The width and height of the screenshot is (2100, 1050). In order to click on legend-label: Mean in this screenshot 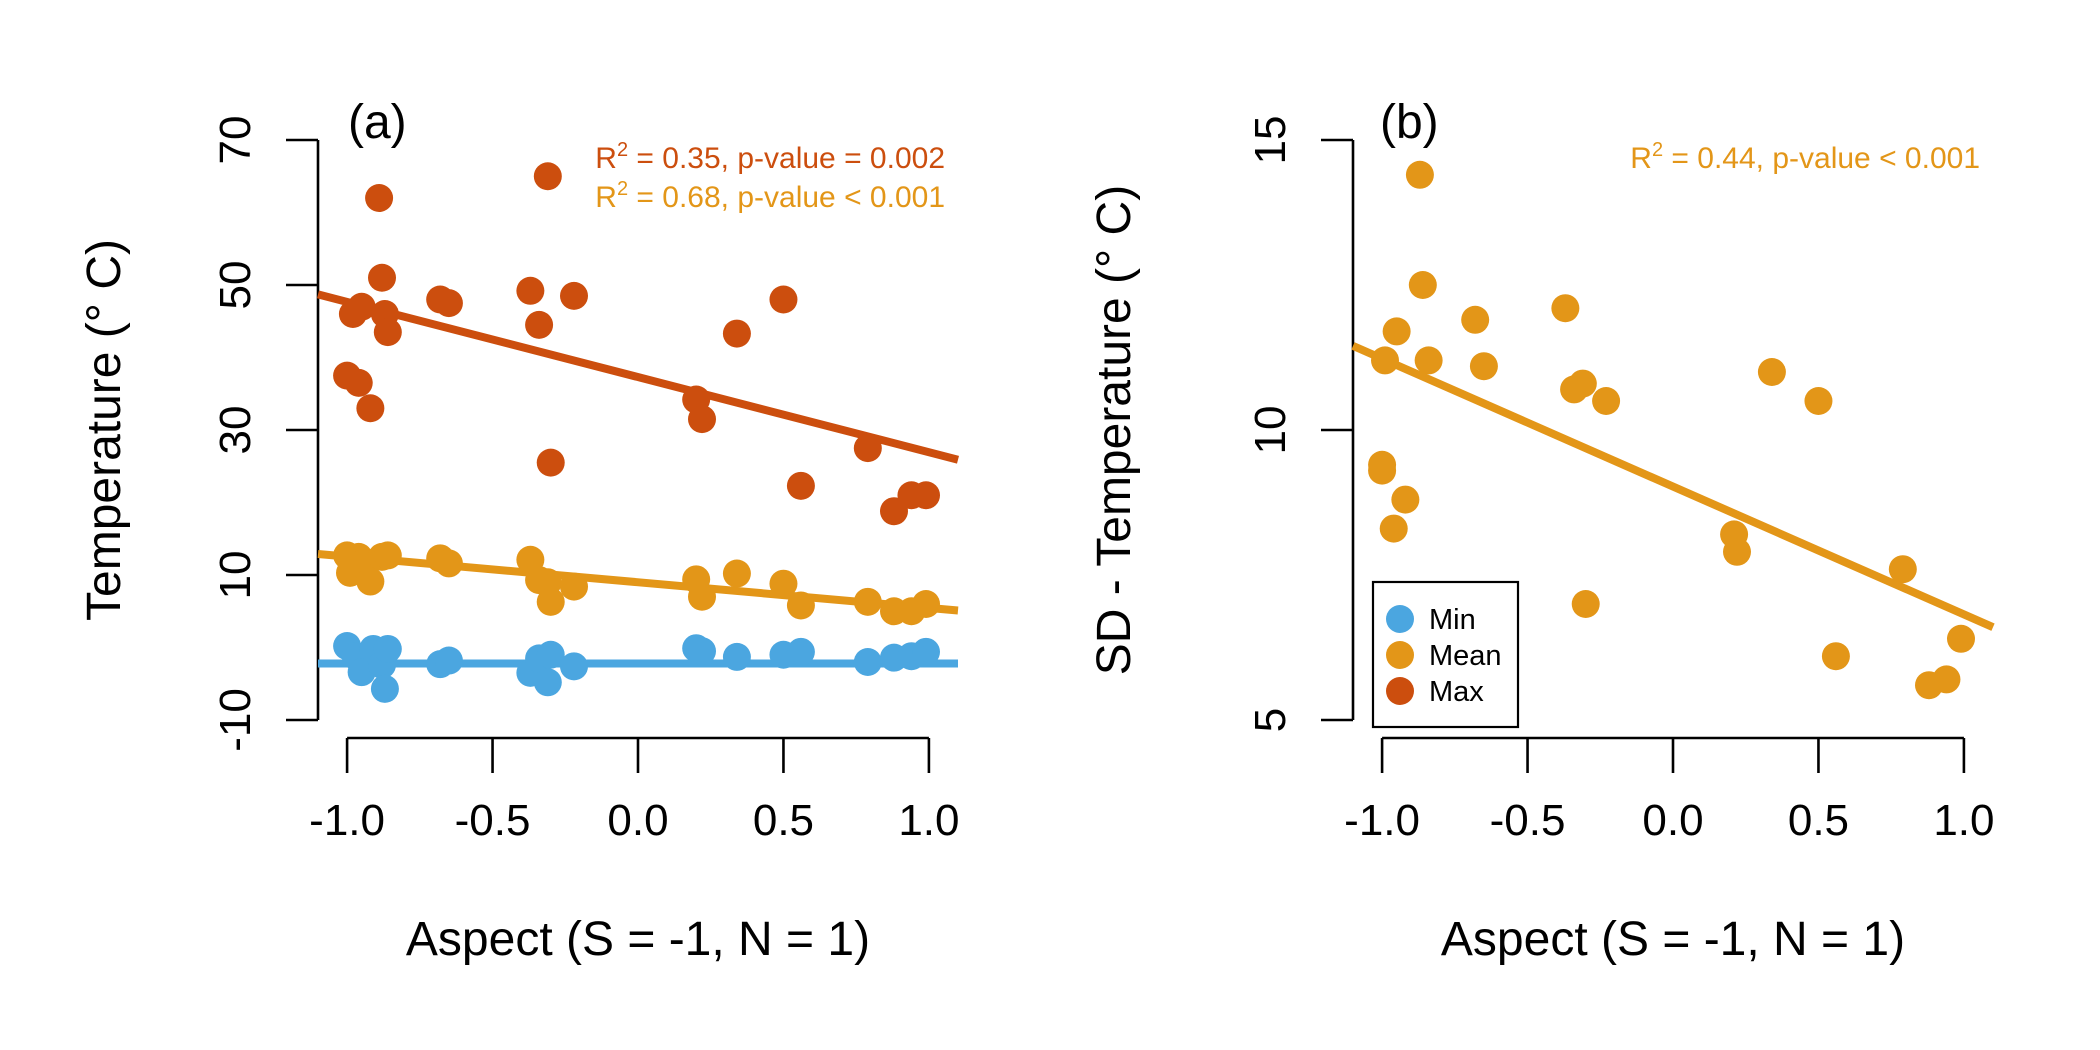, I will do `click(1465, 656)`.